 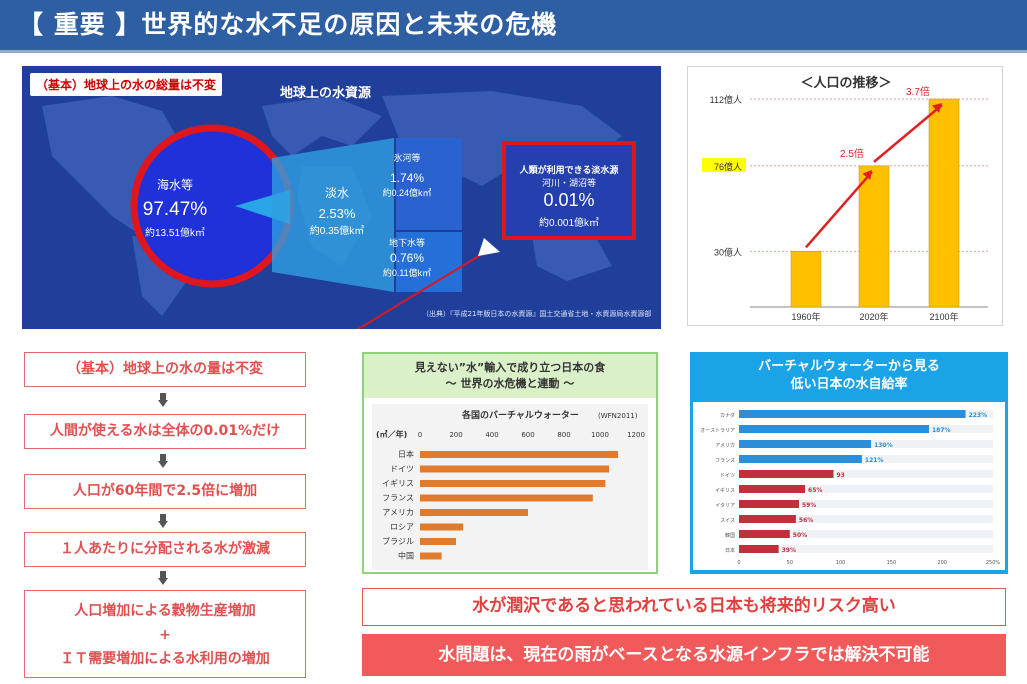 I want to click on ground-pct: 0.76%, so click(x=407, y=258).